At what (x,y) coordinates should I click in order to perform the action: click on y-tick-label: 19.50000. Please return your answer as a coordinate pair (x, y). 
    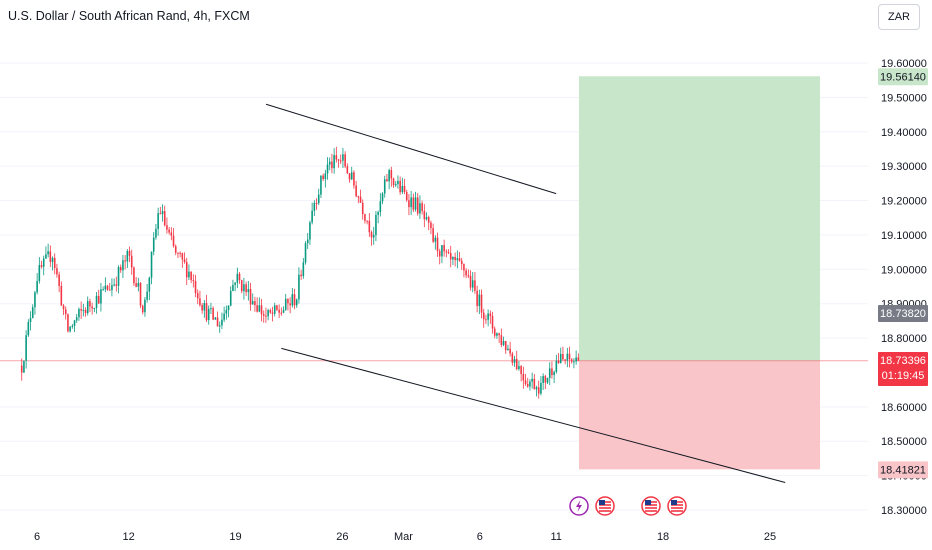
    Looking at the image, I should click on (904, 98).